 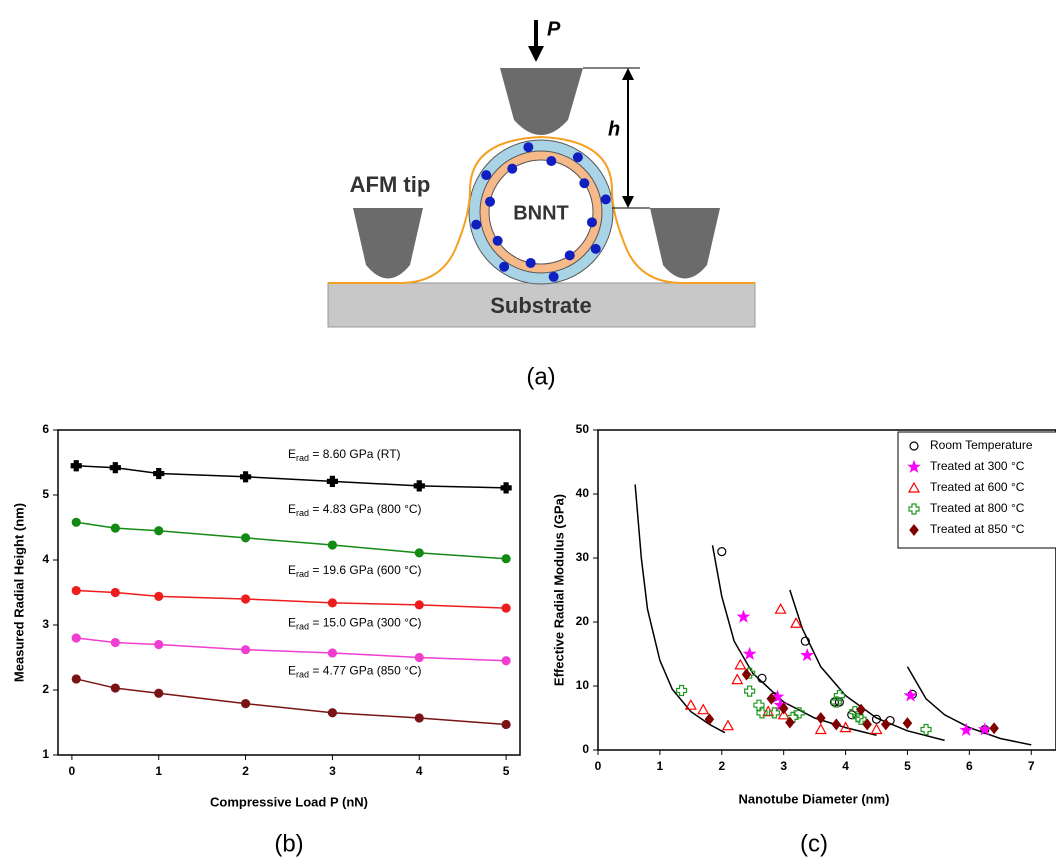 I want to click on annotation-part: = 8.60 GPa (RT), so click(x=354, y=454).